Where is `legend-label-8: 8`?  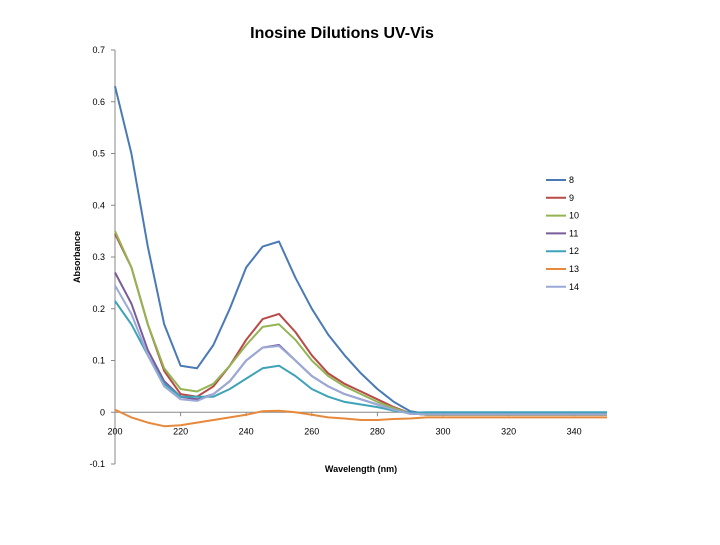
legend-label-8: 8 is located at coordinates (571, 180).